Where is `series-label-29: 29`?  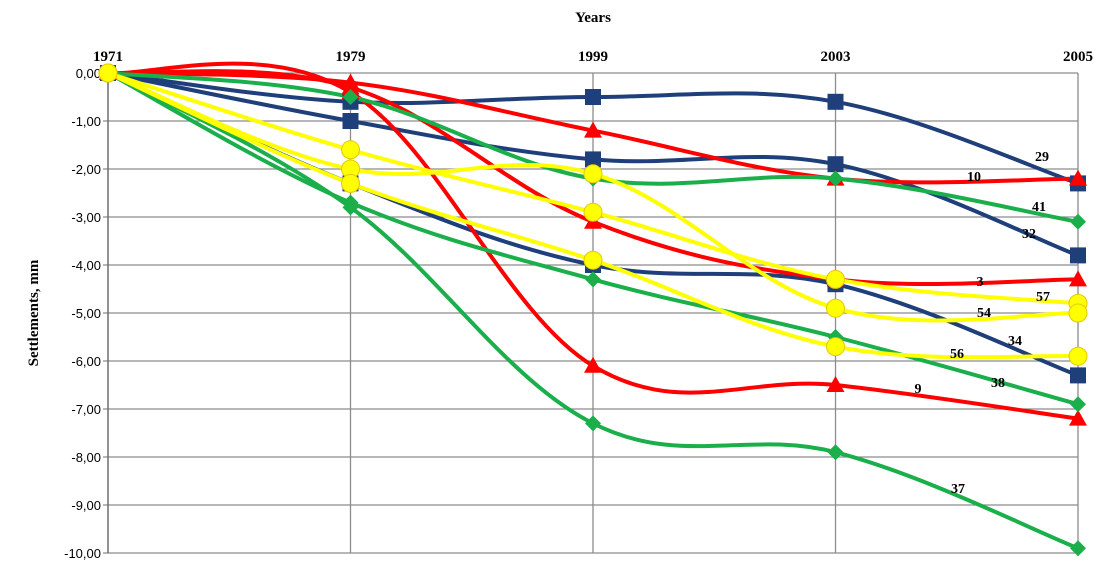
series-label-29: 29 is located at coordinates (1042, 157).